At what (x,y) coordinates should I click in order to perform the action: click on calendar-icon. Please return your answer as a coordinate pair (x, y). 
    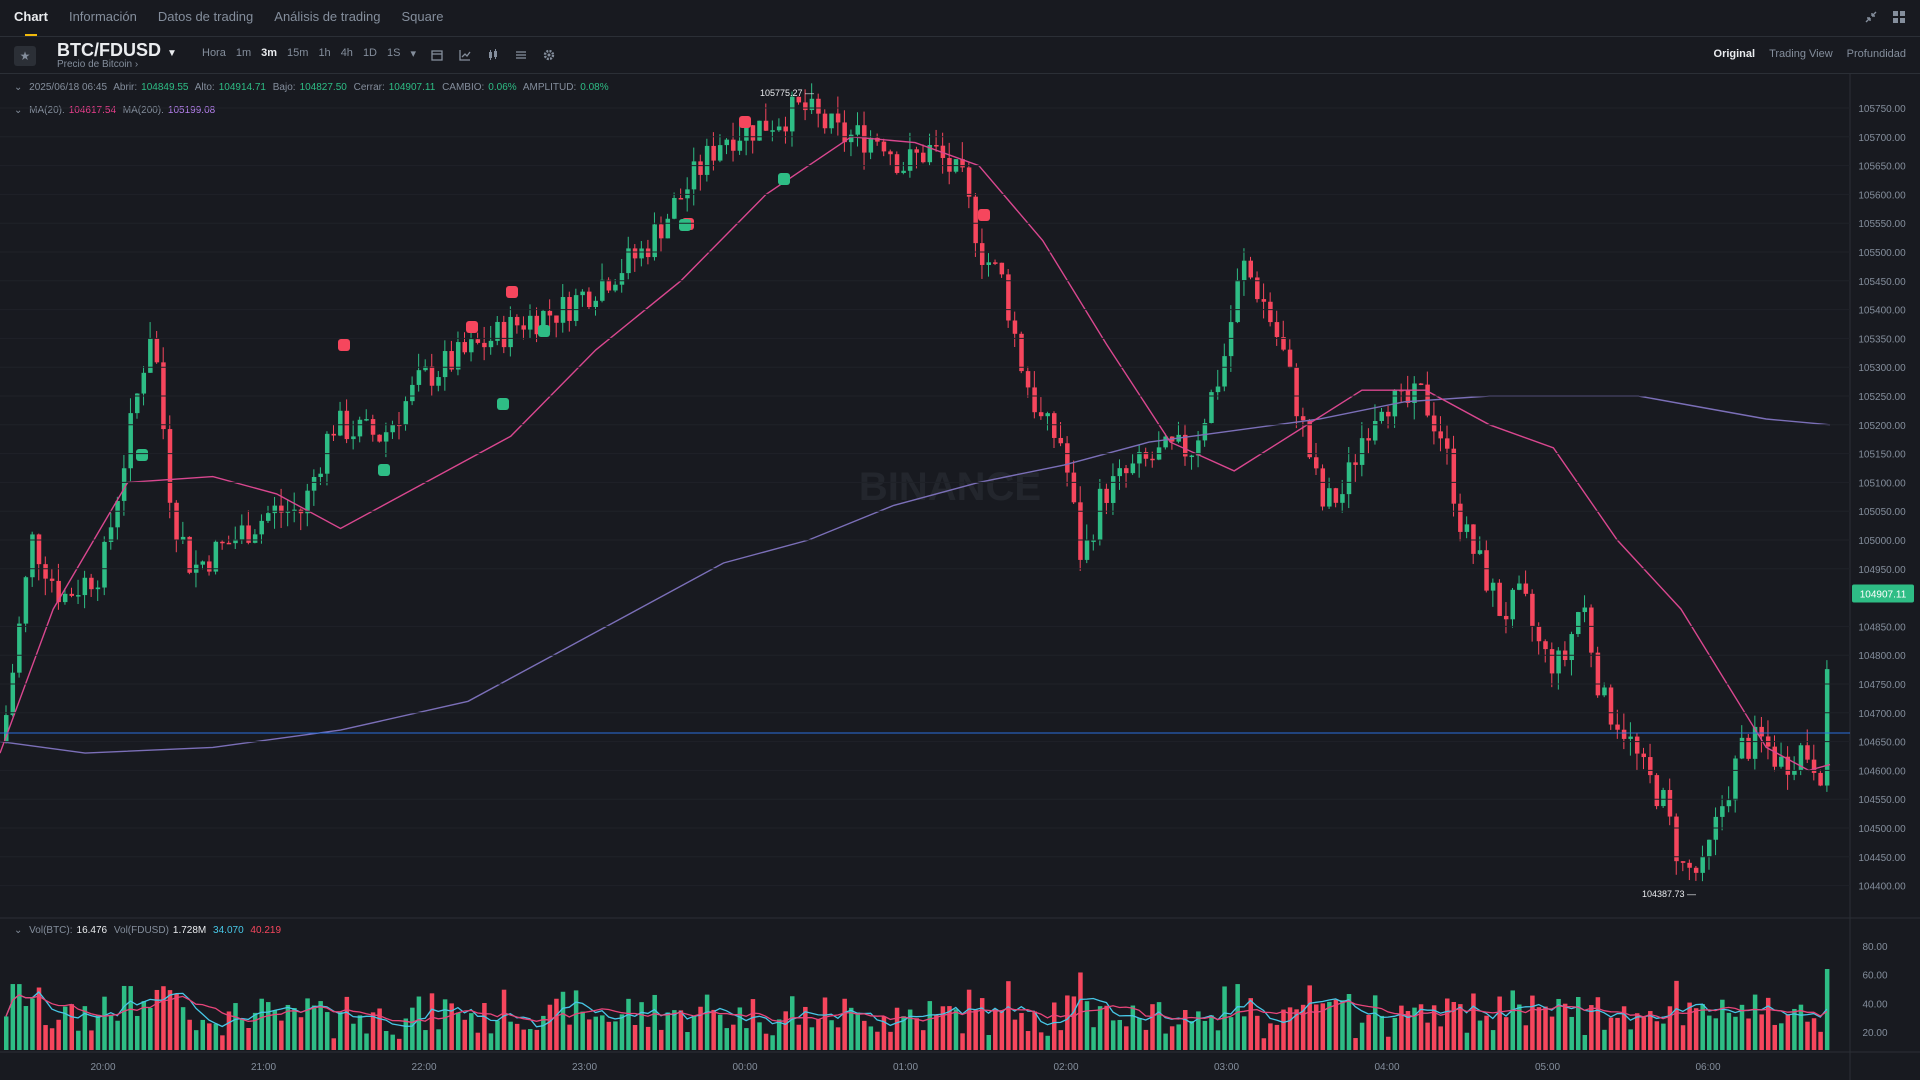
    Looking at the image, I should click on (437, 55).